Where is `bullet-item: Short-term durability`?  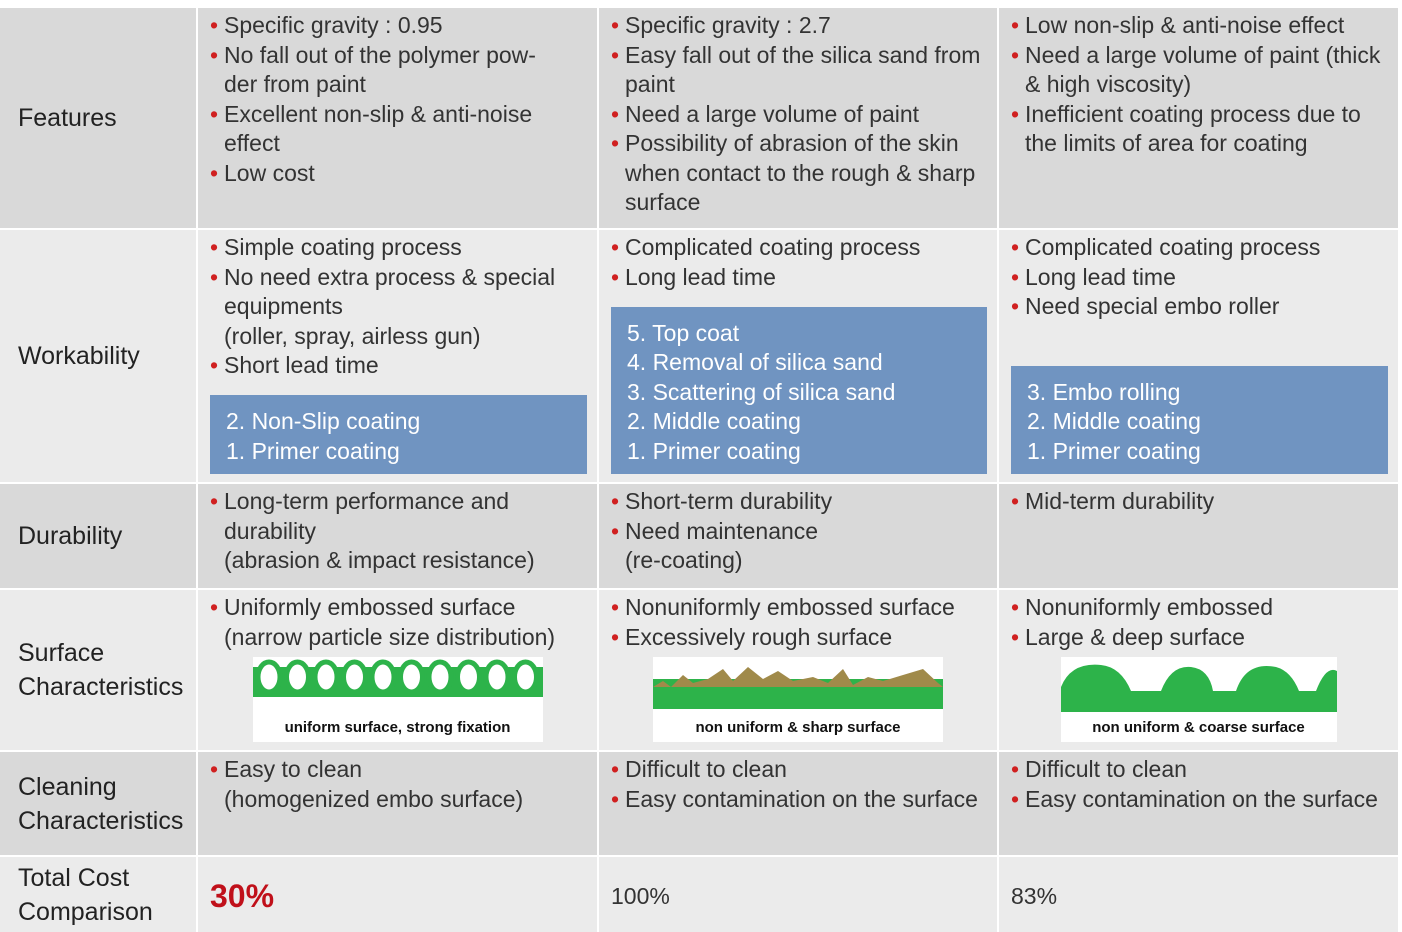
bullet-item: Short-term durability is located at coordinates (799, 502).